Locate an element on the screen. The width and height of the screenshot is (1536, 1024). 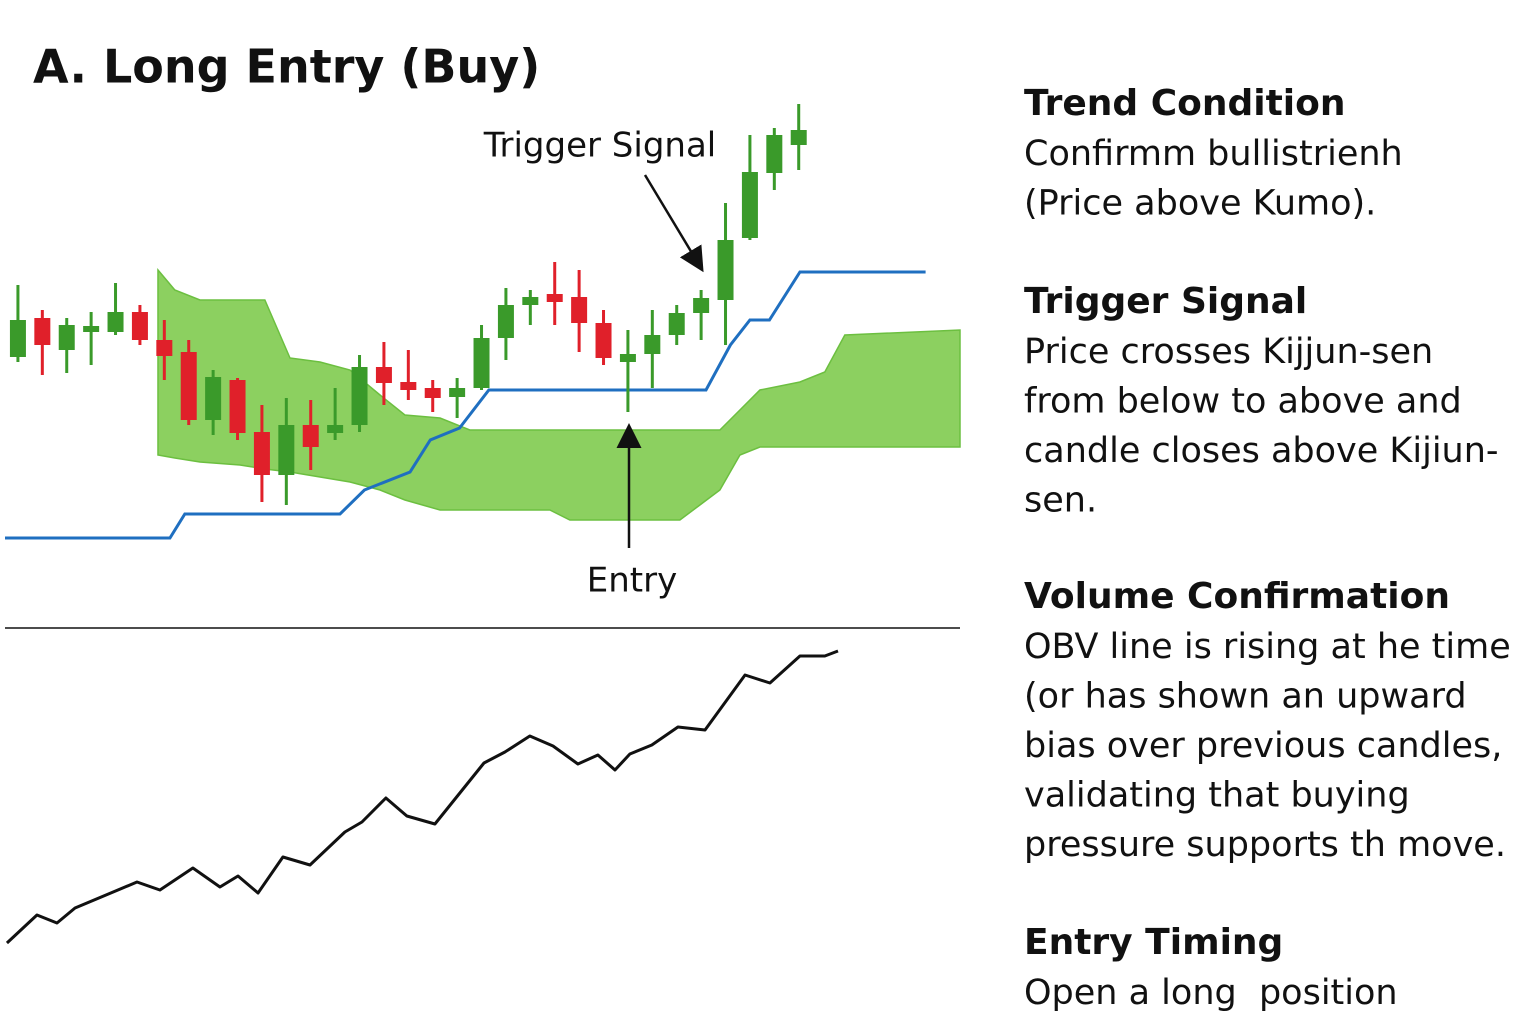
section-heading: Trend Condition is located at coordinates (1185, 103).